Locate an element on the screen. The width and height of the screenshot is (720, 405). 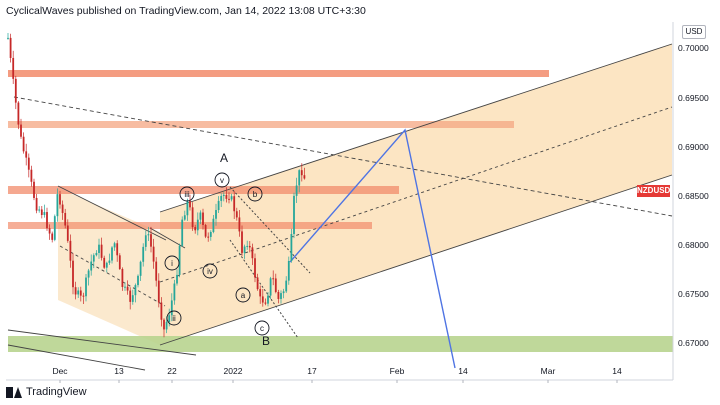
currency-button: USD is located at coordinates (694, 32).